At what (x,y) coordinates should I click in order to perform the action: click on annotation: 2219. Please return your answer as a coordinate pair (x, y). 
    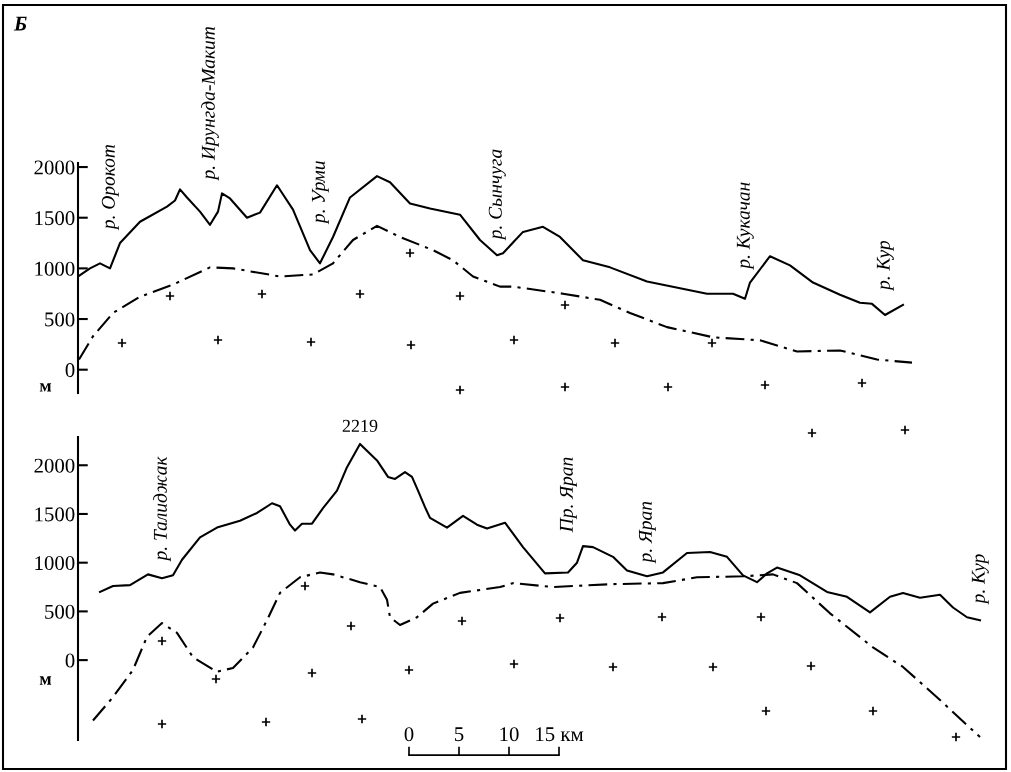
    Looking at the image, I should click on (360, 425).